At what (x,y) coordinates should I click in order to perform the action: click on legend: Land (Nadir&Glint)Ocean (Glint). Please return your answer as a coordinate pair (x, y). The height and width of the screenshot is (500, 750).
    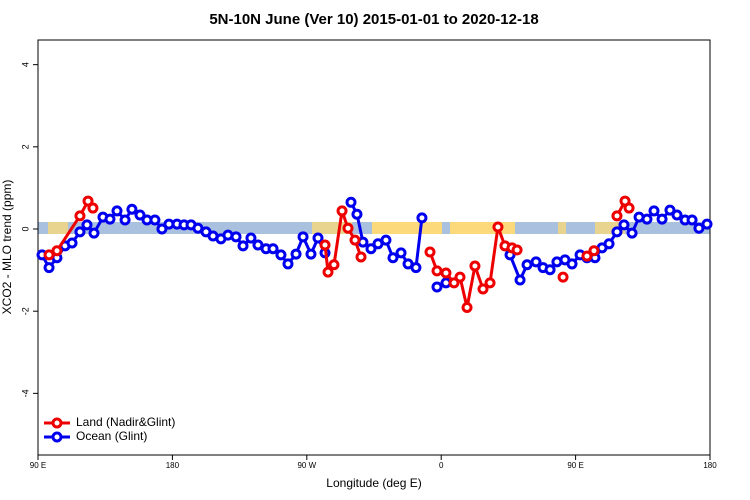
    Looking at the image, I should click on (109, 429).